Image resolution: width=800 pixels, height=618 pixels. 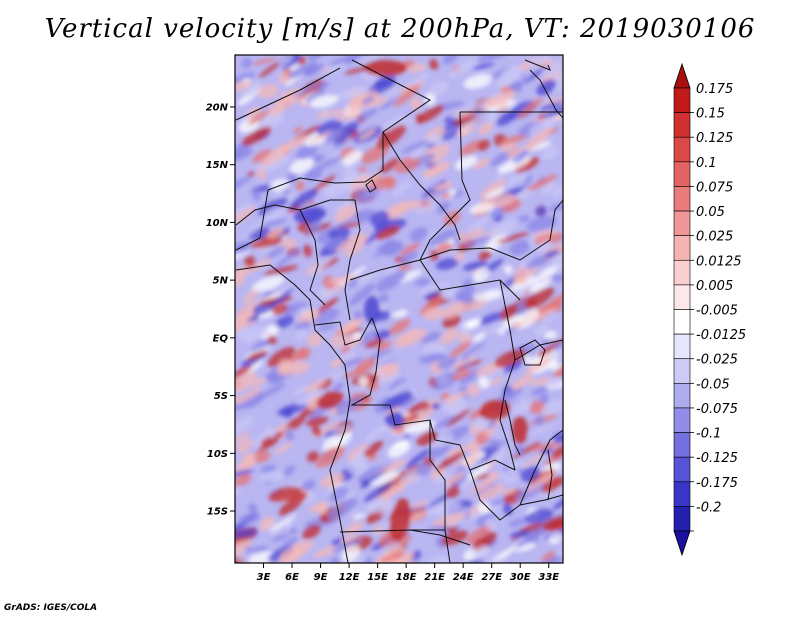 What do you see at coordinates (217, 223) in the screenshot?
I see `lat-tick-label: 10N` at bounding box center [217, 223].